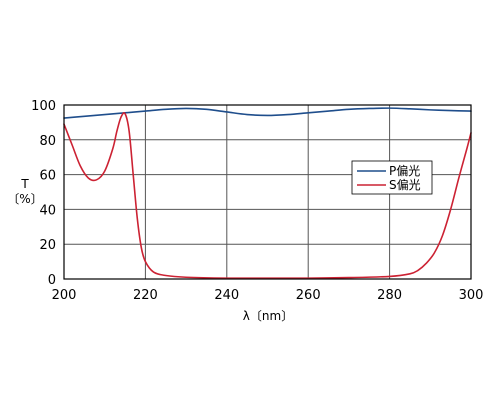 The image size is (500, 417). Describe the element at coordinates (405, 184) in the screenshot. I see `legend-label-s: S偏光` at that location.